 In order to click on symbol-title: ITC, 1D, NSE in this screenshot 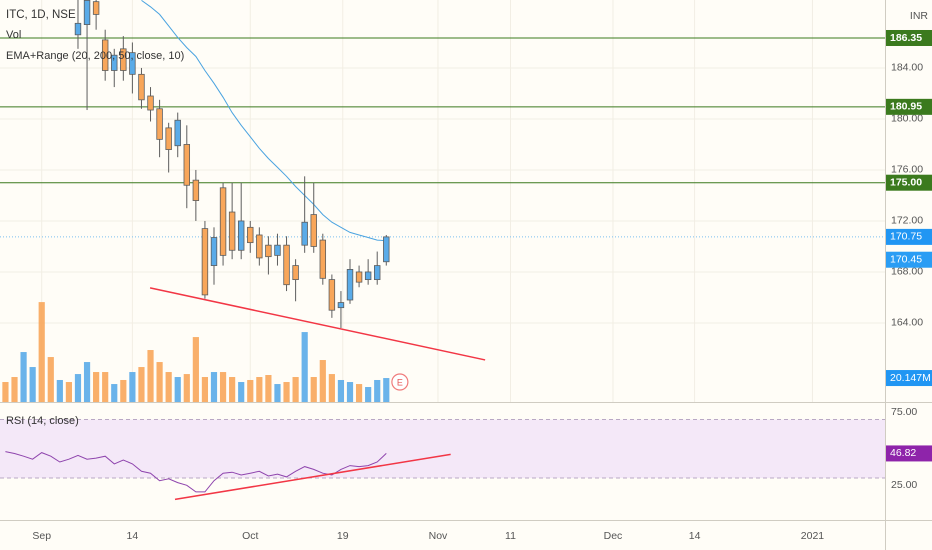, I will do `click(41, 15)`.